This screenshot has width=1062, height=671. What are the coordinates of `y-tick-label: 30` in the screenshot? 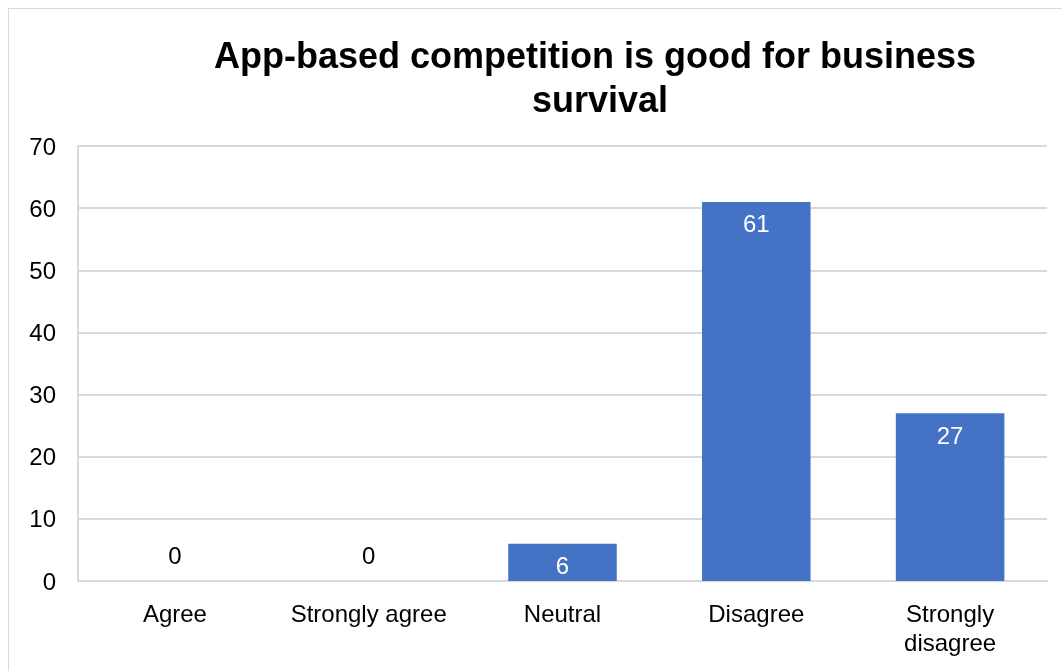 It's located at (42, 395).